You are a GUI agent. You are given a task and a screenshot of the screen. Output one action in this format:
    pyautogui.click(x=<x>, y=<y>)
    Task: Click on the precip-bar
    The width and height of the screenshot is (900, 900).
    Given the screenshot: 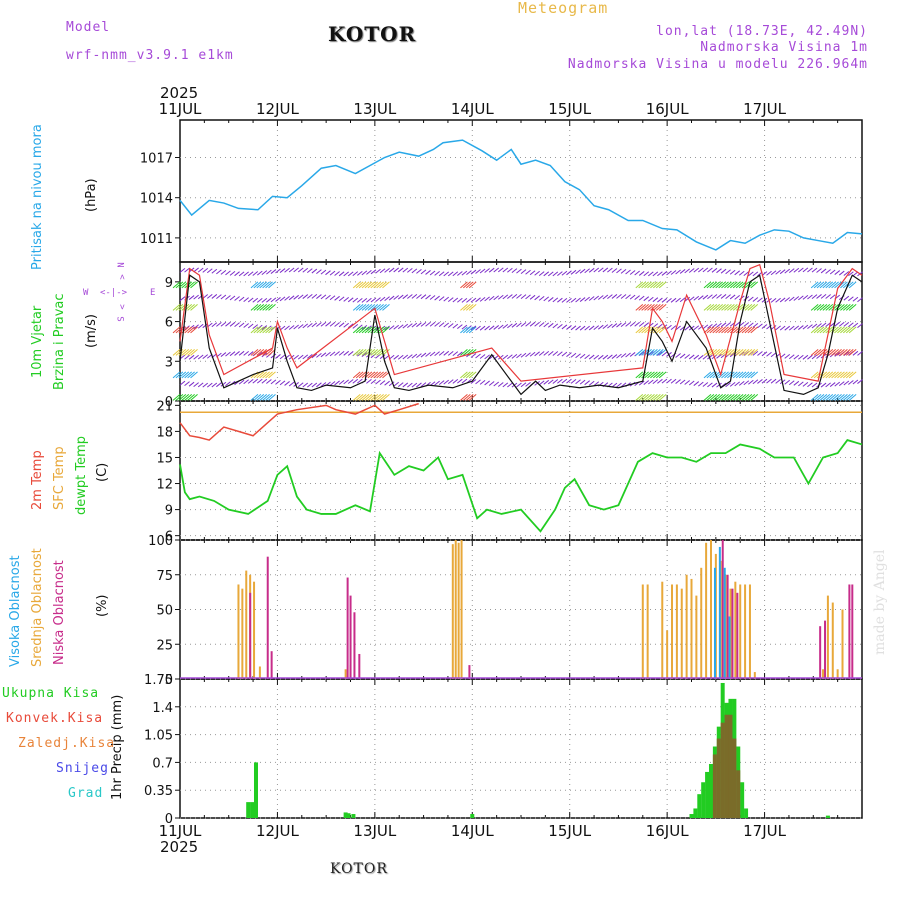 What is the action you would take?
    pyautogui.click(x=252, y=810)
    